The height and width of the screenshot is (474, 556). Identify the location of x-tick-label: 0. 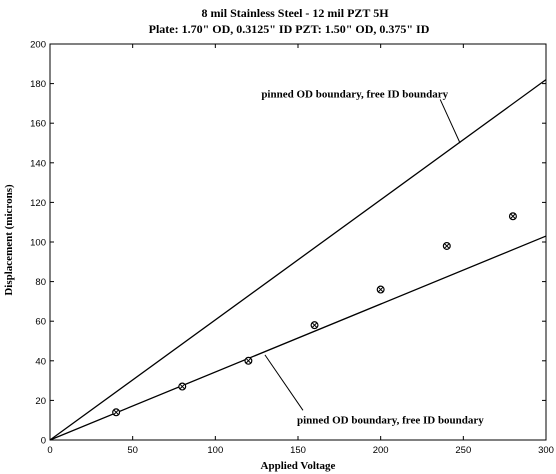
(49, 450).